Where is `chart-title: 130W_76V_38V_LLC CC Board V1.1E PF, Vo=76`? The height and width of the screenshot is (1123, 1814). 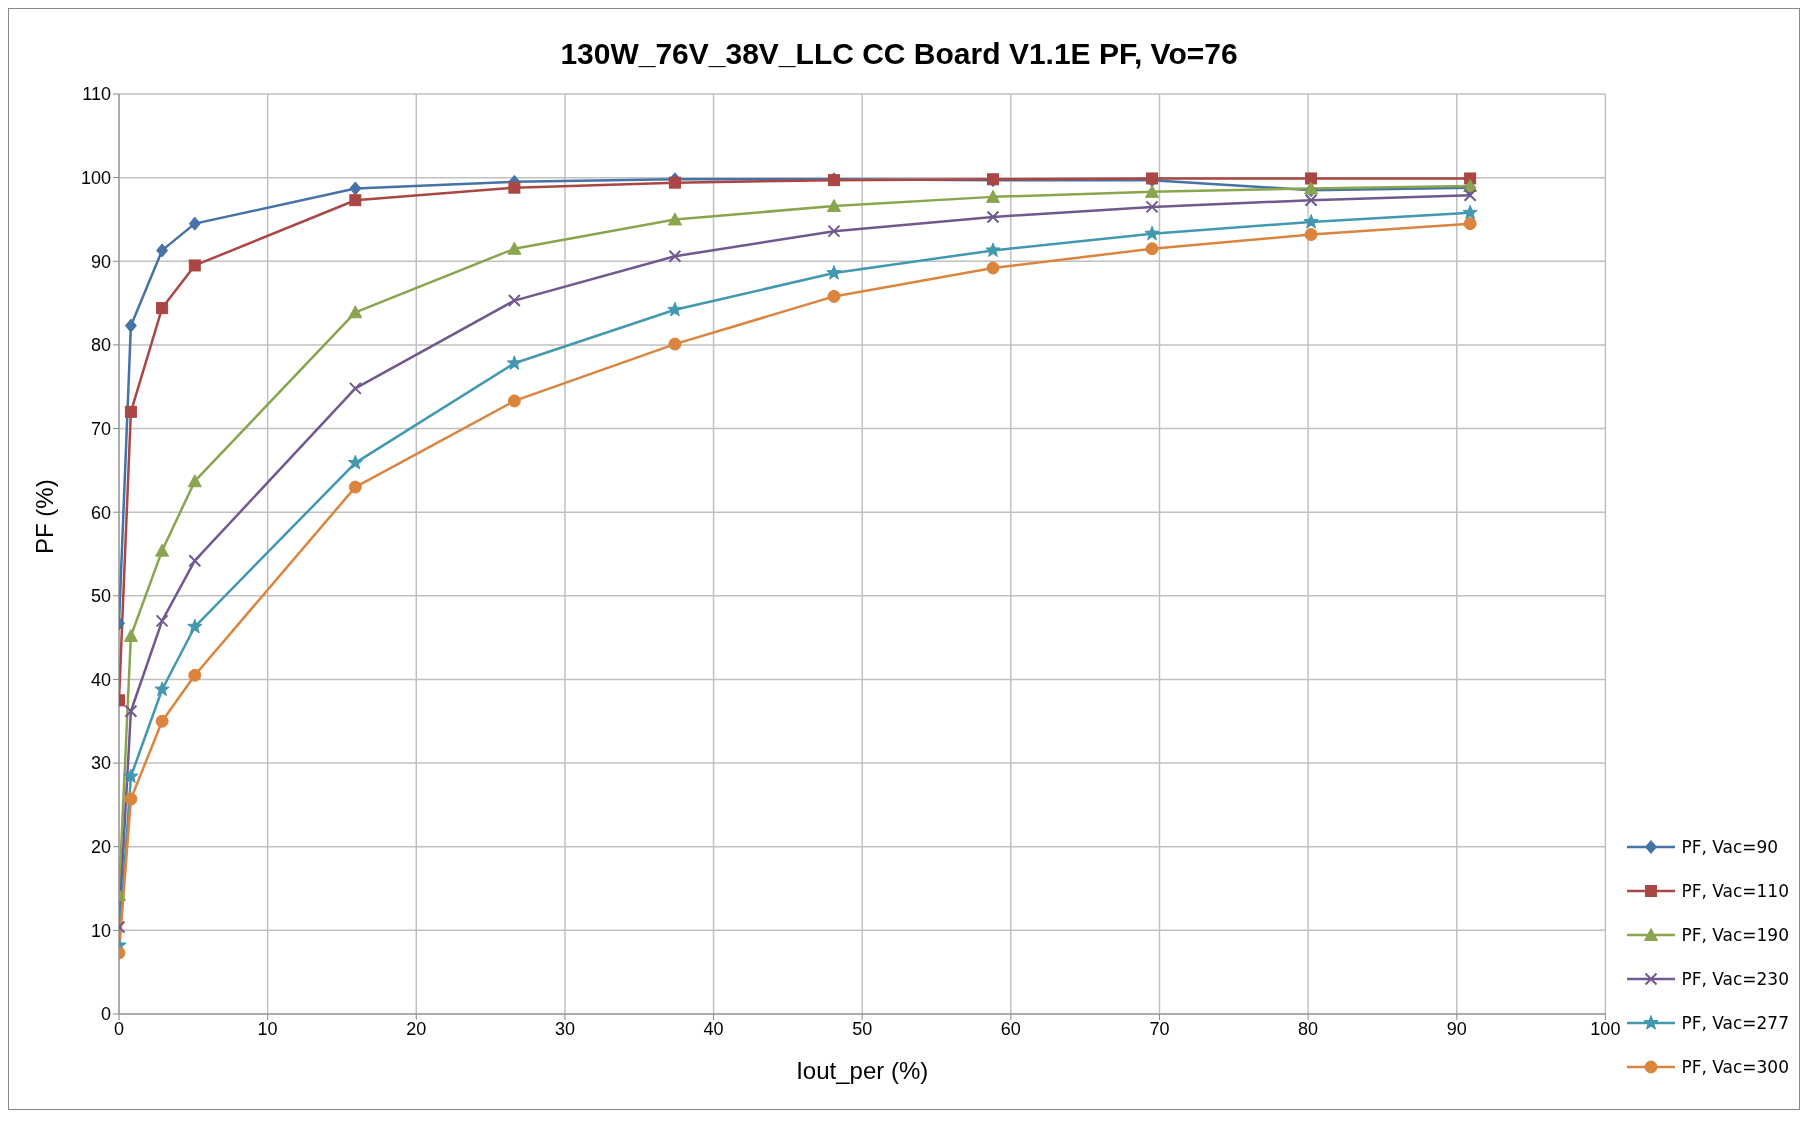
chart-title: 130W_76V_38V_LLC CC Board V1.1E PF, Vo=76 is located at coordinates (899, 54).